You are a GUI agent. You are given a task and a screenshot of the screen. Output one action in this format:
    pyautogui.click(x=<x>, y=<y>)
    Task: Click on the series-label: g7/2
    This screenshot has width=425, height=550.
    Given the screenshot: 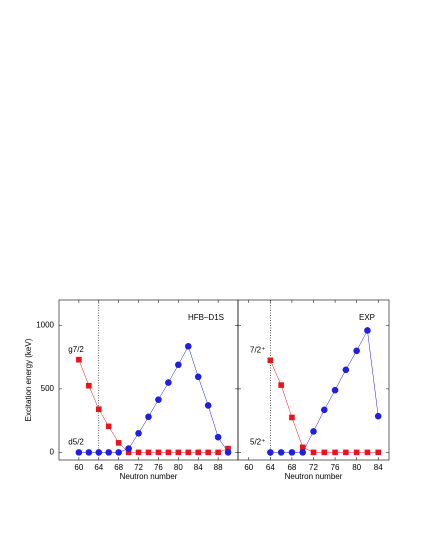 What is the action you would take?
    pyautogui.click(x=76, y=349)
    